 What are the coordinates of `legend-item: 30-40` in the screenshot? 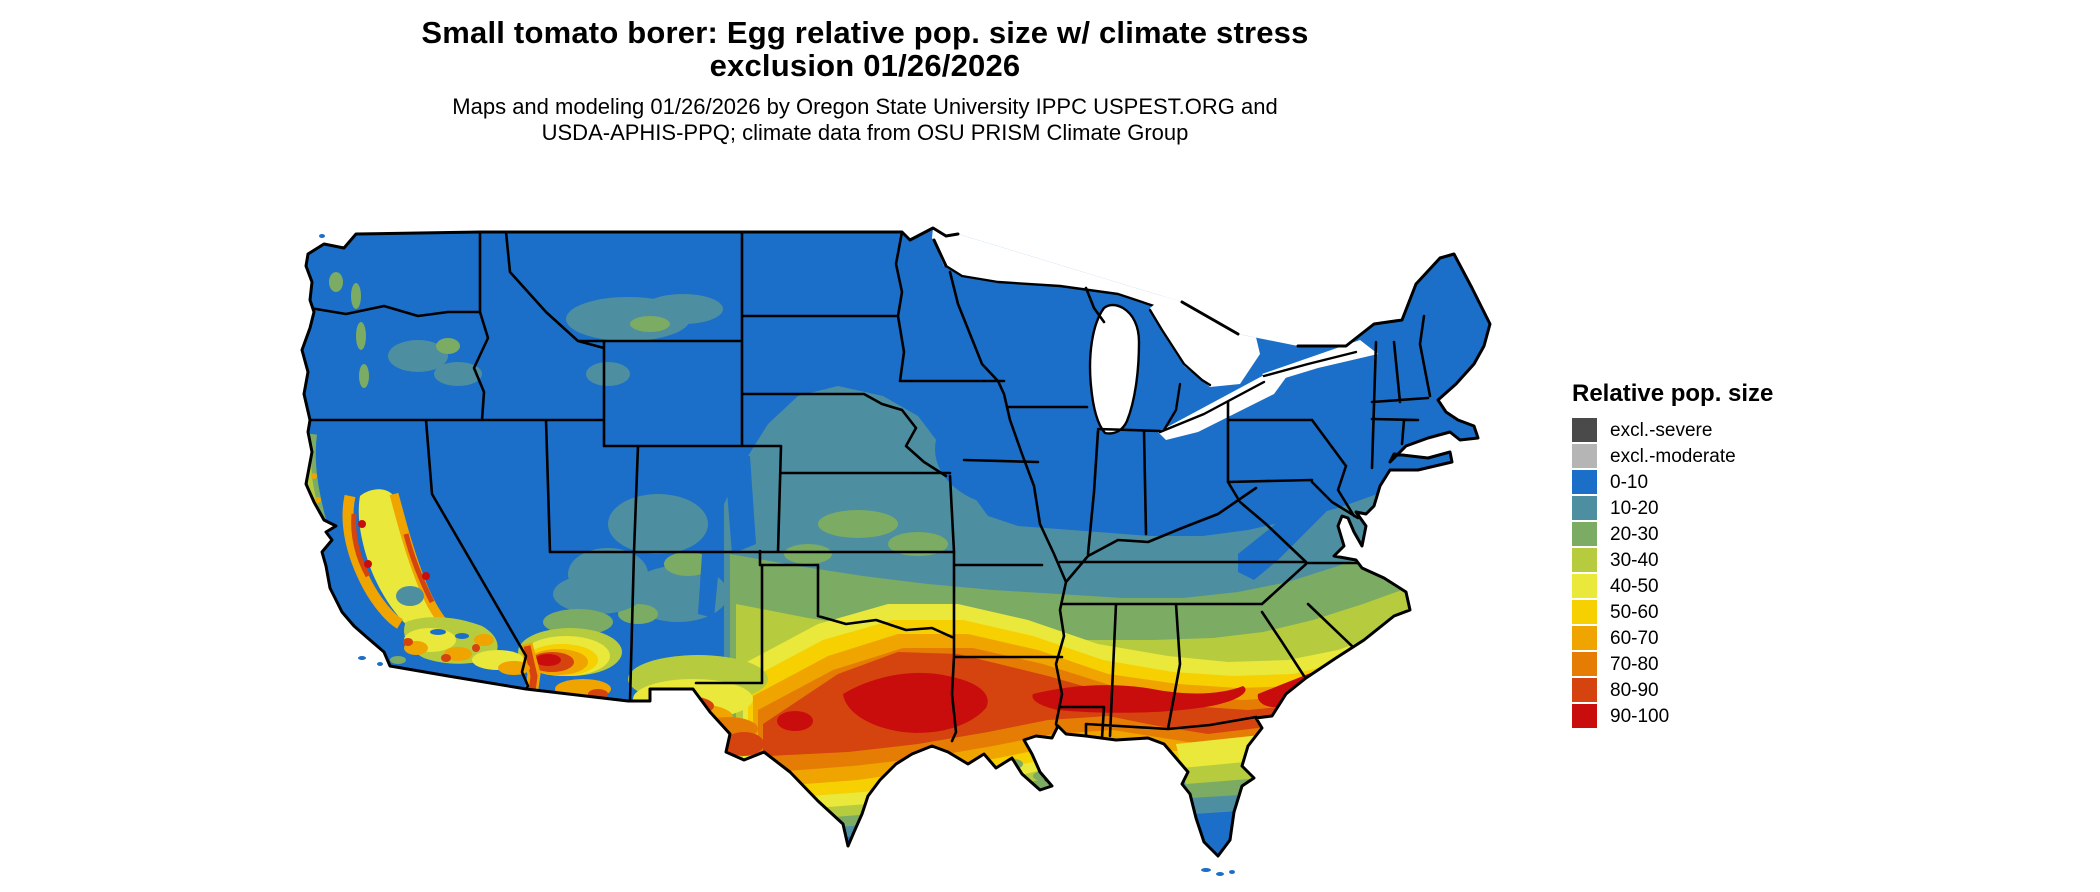 It's located at (1672, 560).